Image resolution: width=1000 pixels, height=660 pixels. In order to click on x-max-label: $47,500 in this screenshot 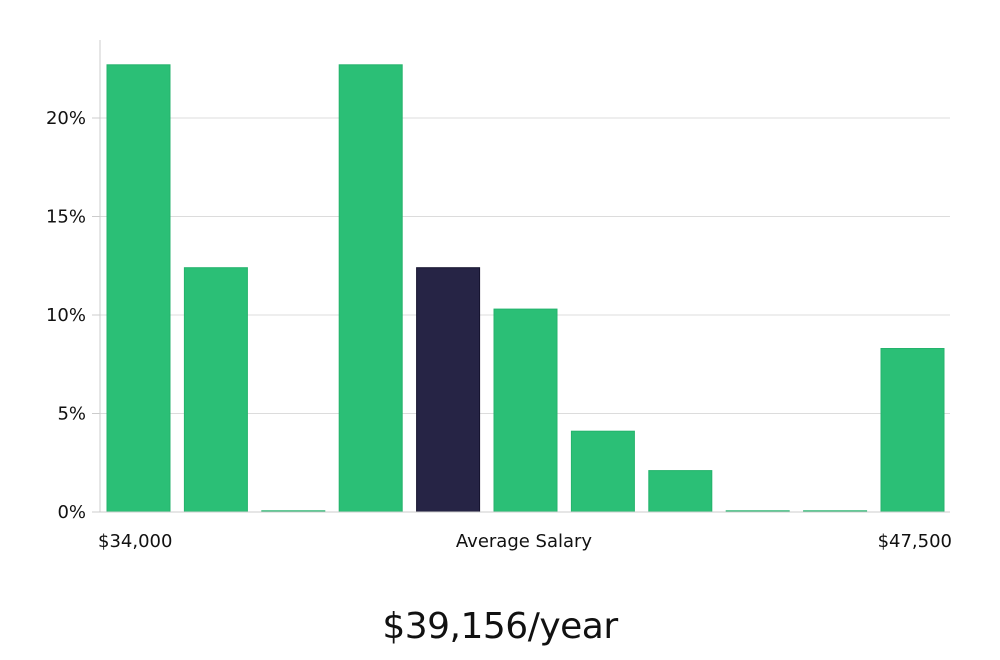, I will do `click(915, 541)`.